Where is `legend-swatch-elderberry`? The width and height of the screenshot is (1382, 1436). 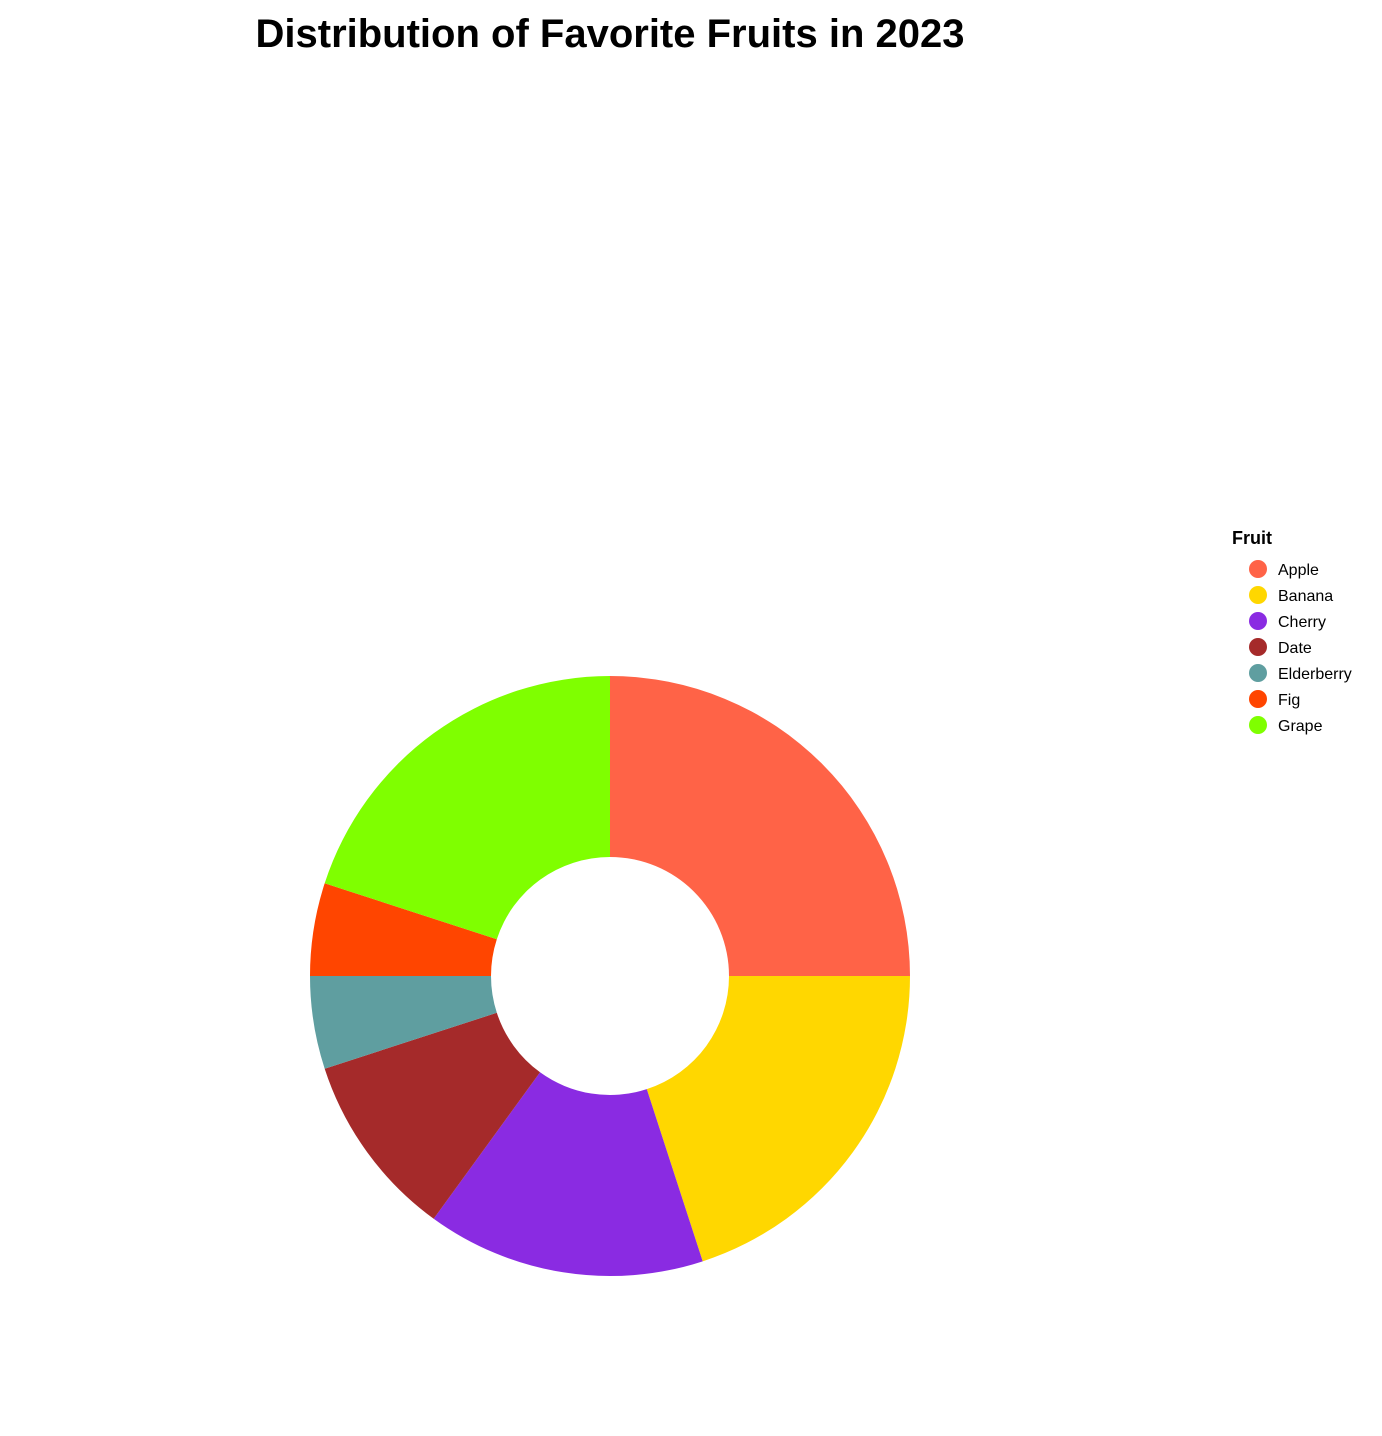
legend-swatch-elderberry is located at coordinates (1258, 673).